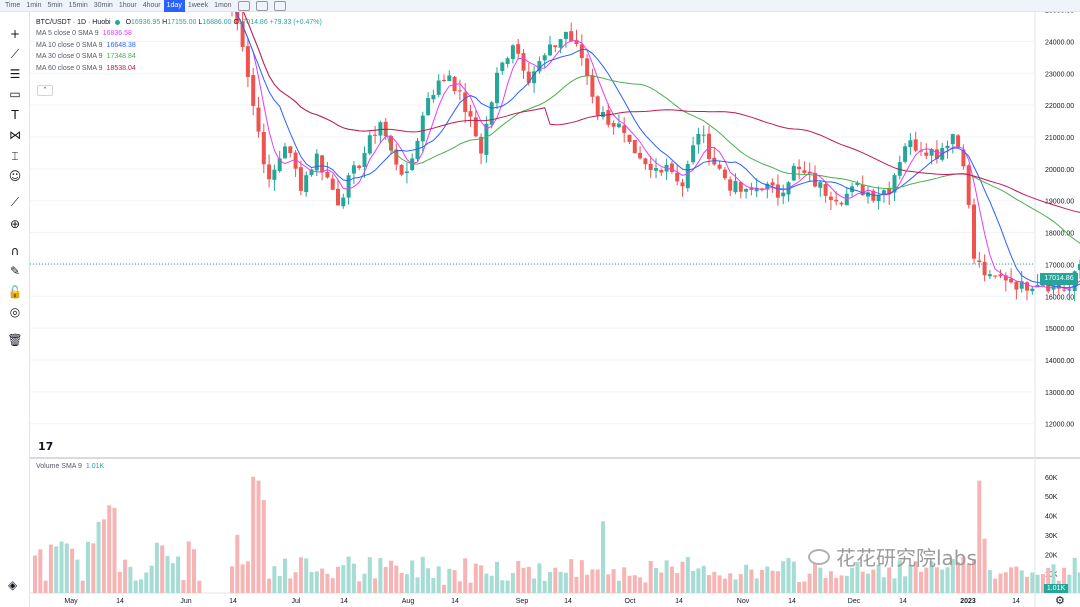  Describe the element at coordinates (185, 601) in the screenshot. I see `x-tick-label: Jun` at that location.